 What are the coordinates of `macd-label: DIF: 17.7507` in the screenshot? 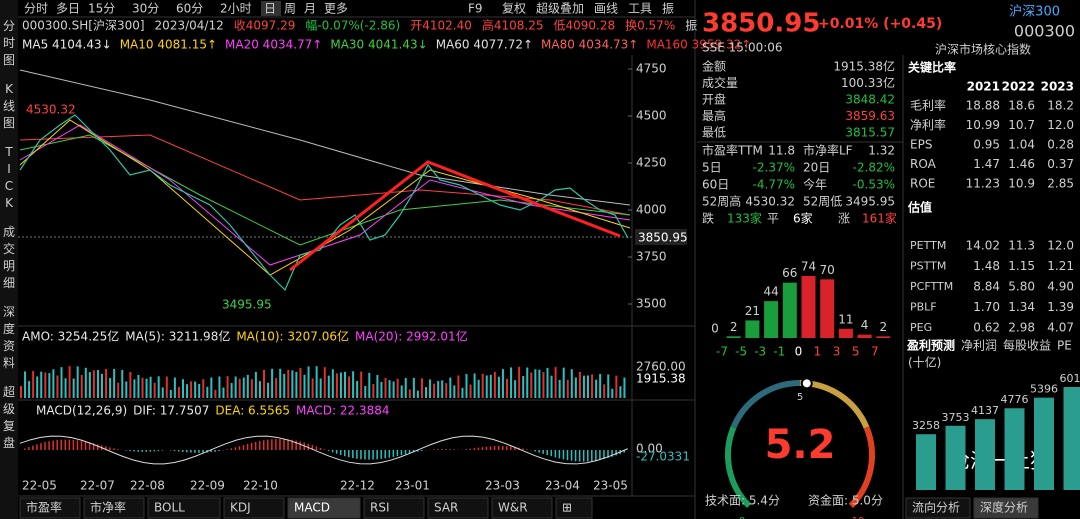 It's located at (171, 411).